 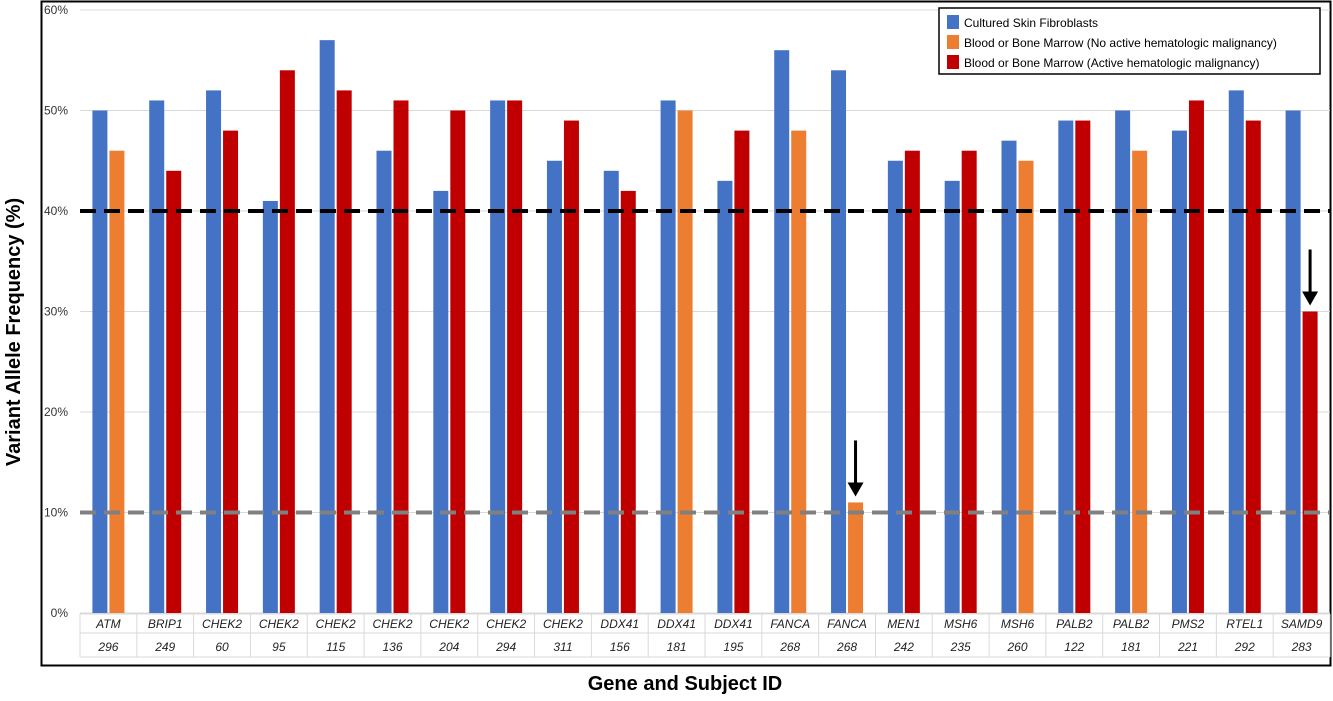 I want to click on x-tick-subject-id-label: 283, so click(x=1301, y=647).